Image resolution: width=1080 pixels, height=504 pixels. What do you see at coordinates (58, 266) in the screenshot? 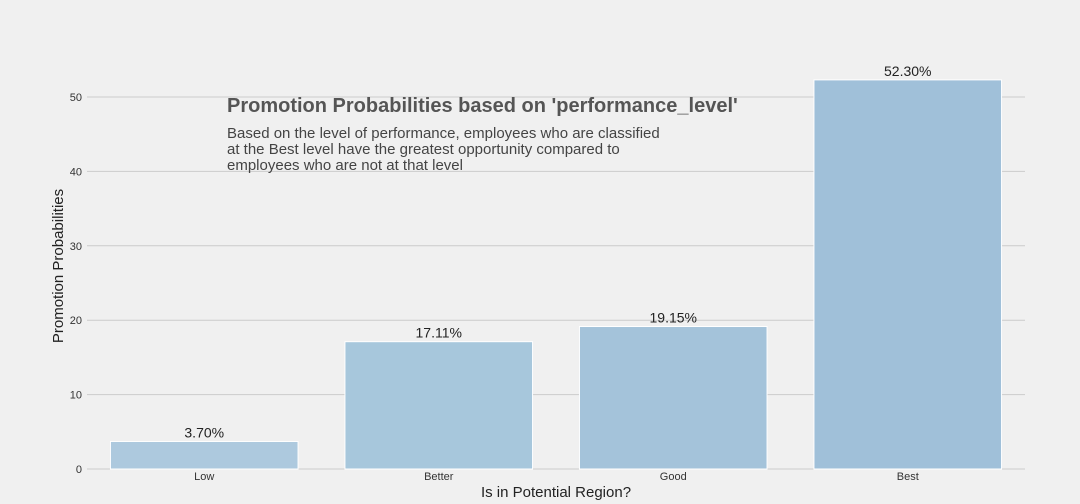
I see `y-axis-label: Promotion Probabilities` at bounding box center [58, 266].